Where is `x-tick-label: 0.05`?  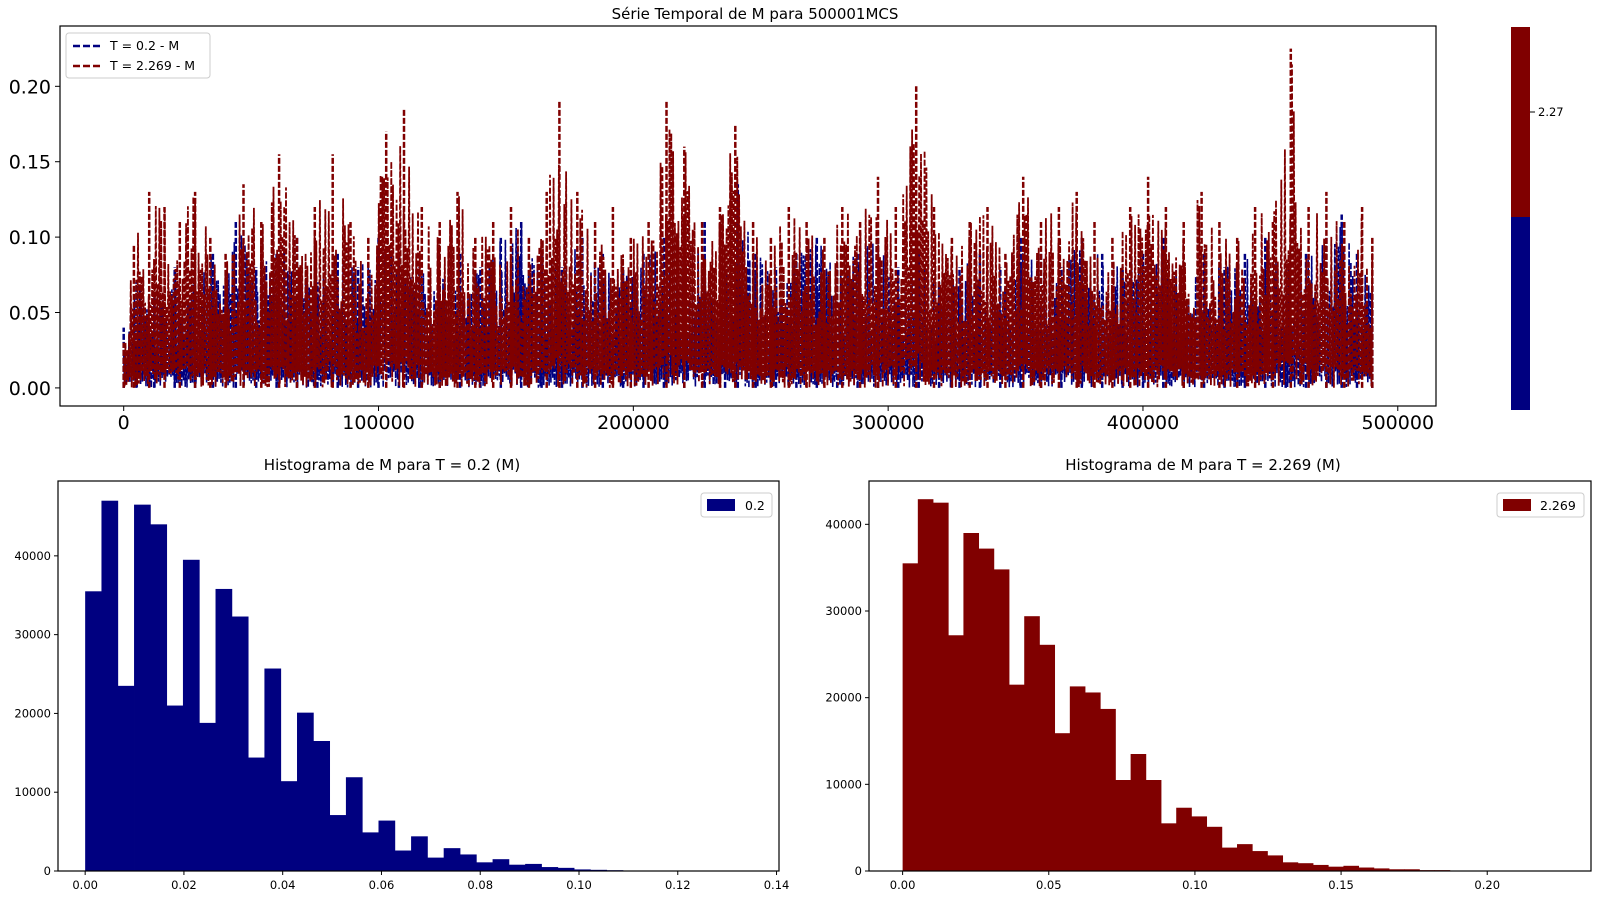
x-tick-label: 0.05 is located at coordinates (1049, 885).